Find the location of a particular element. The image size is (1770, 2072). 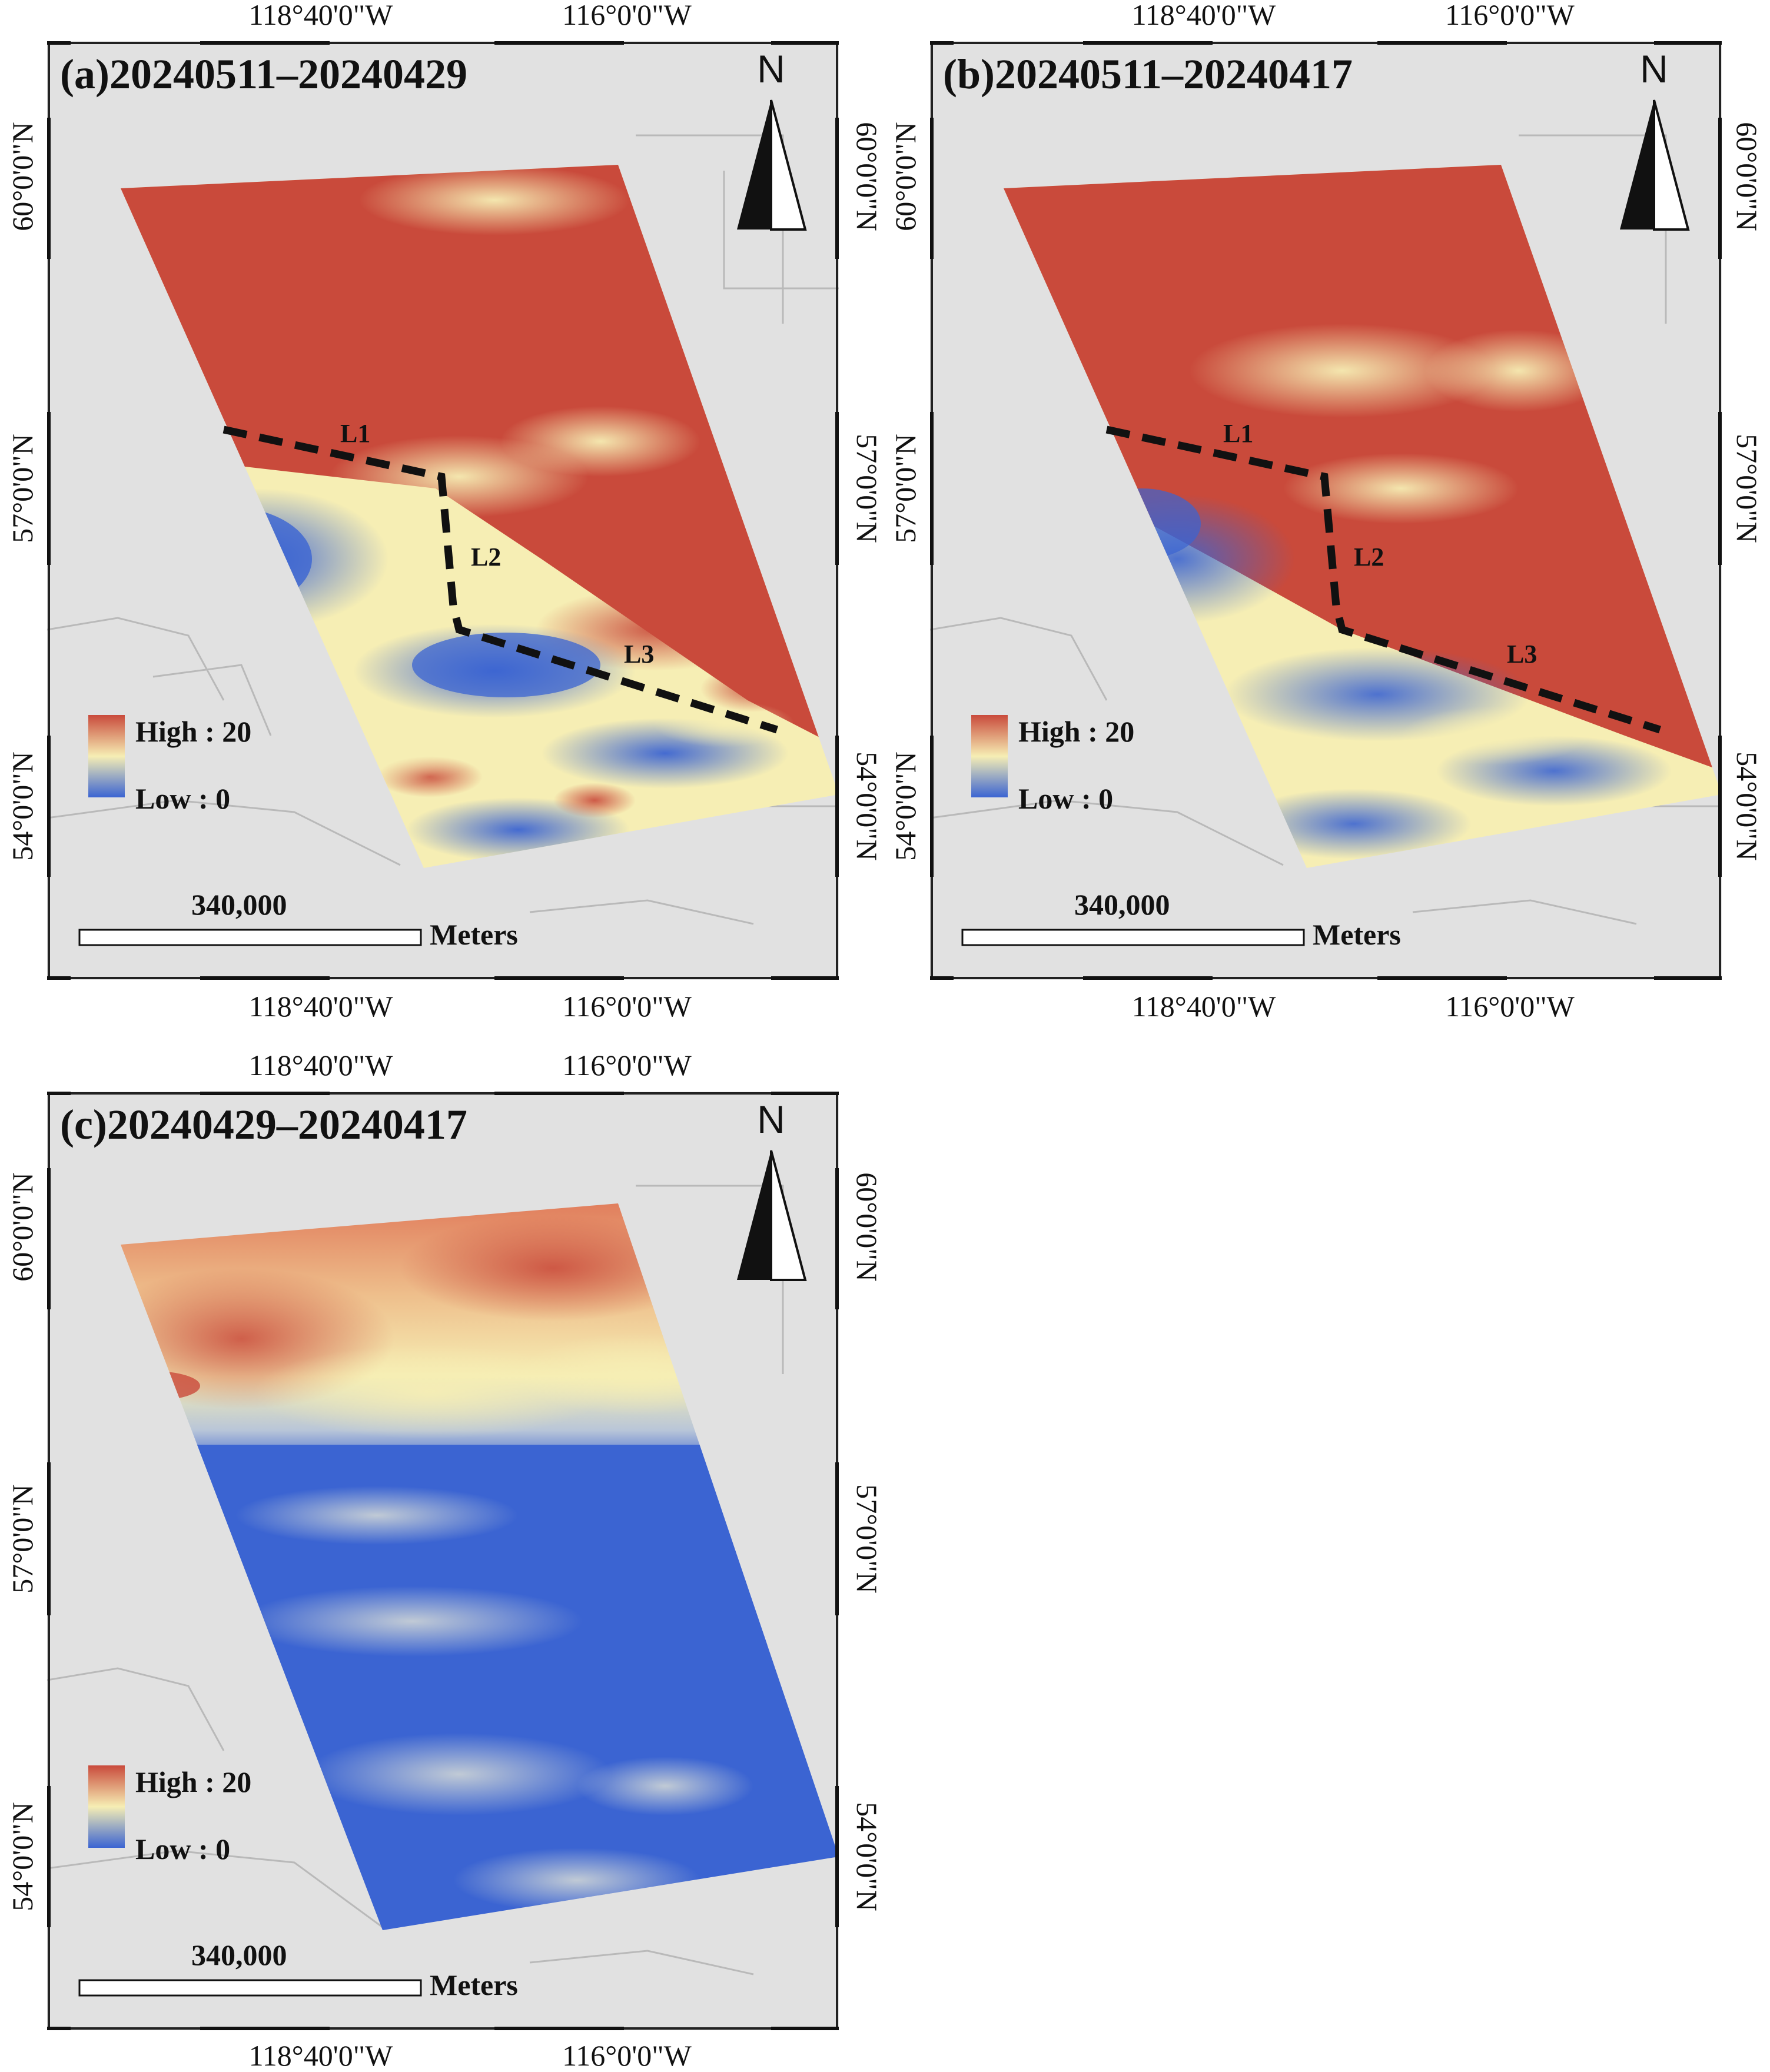

panel-title: (b)20240511–20240417 is located at coordinates (1148, 74).